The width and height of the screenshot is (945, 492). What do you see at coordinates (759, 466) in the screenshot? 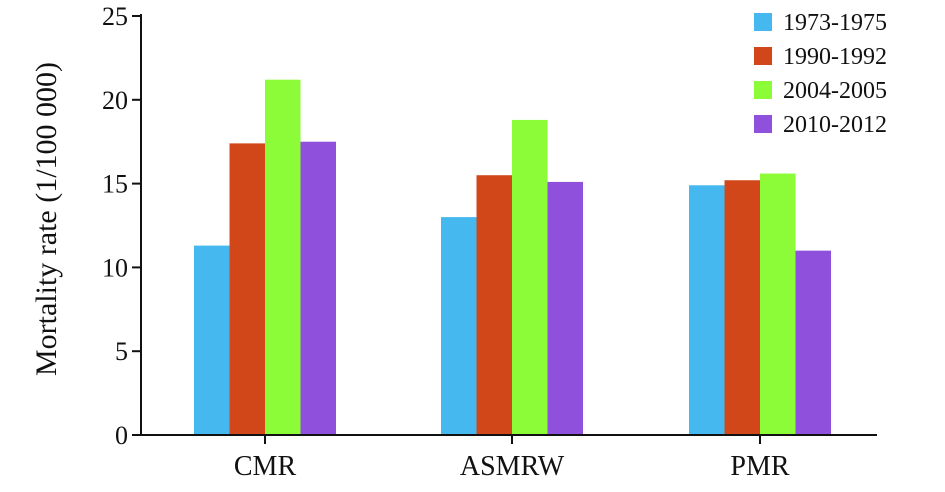
I see `x-tick-label: PMR` at bounding box center [759, 466].